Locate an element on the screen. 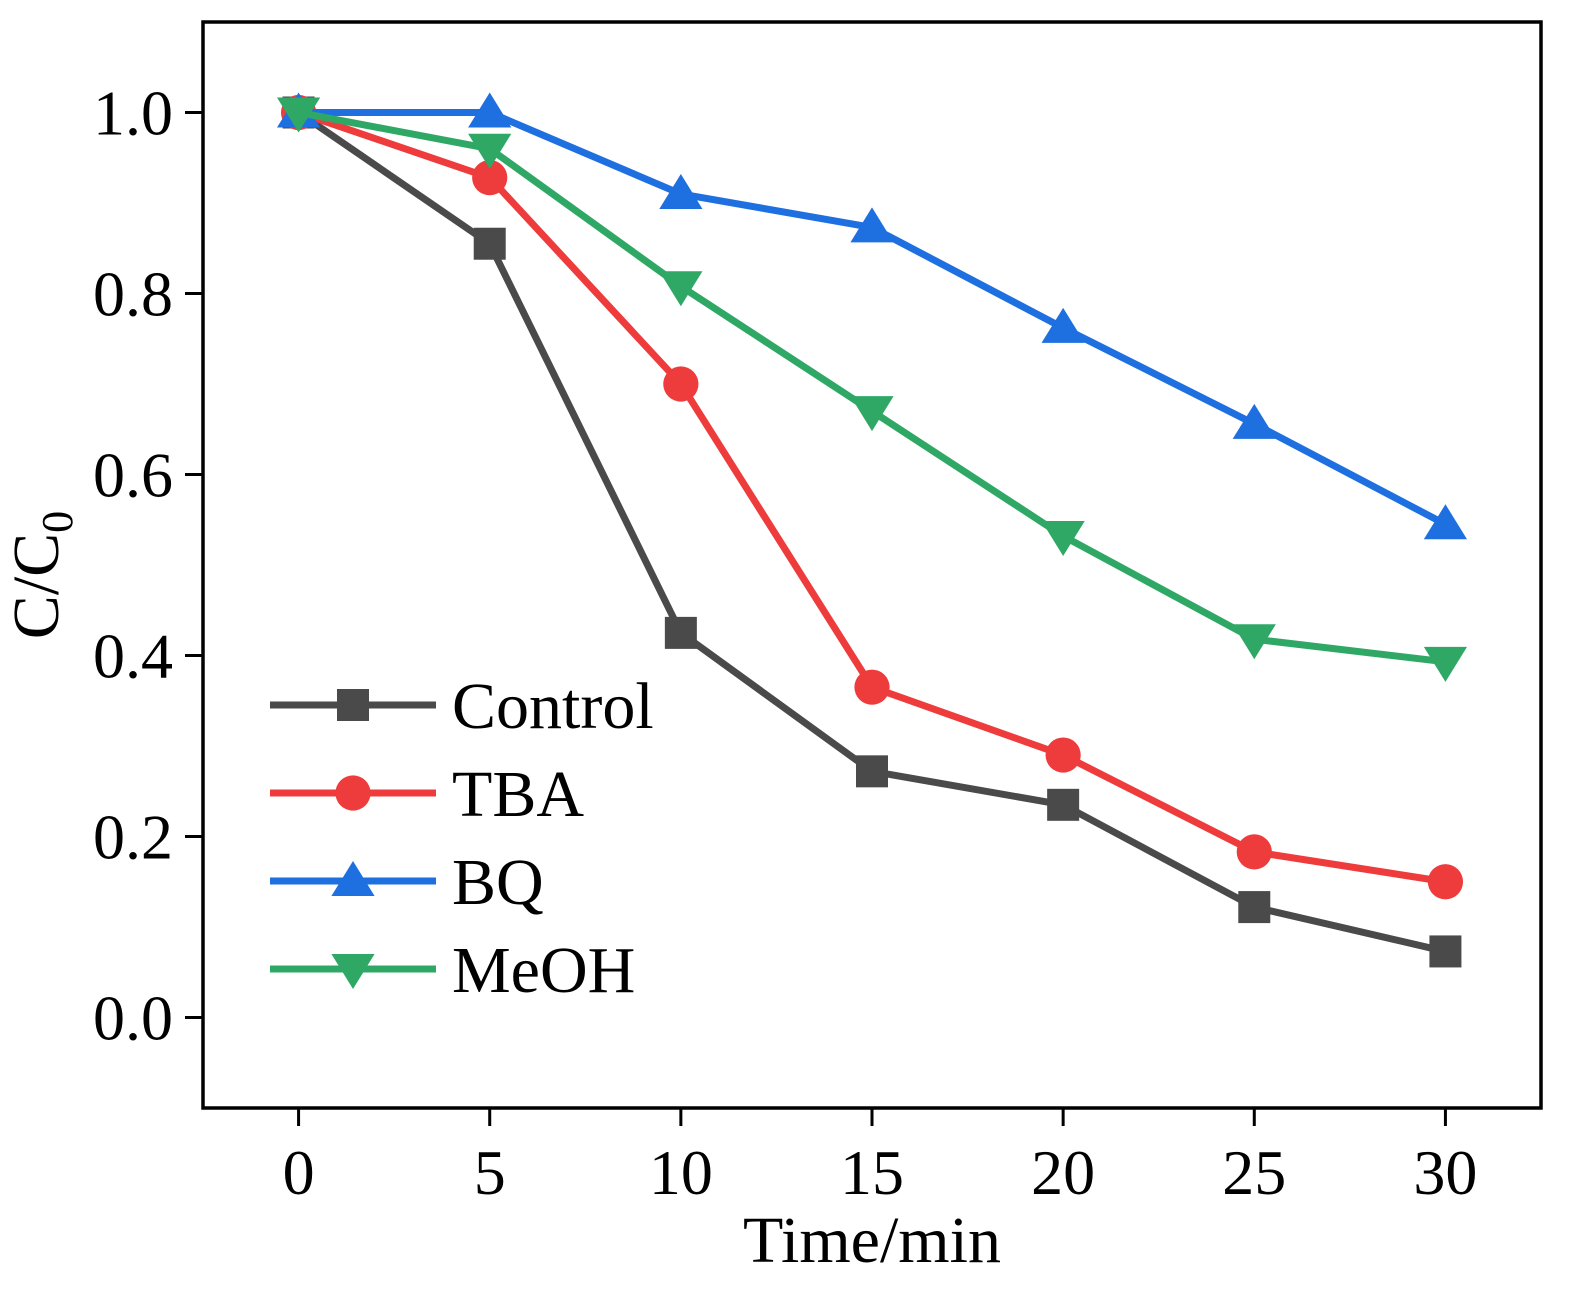 This screenshot has width=1577, height=1289. legend-item-meoh: MeOH is located at coordinates (452, 970).